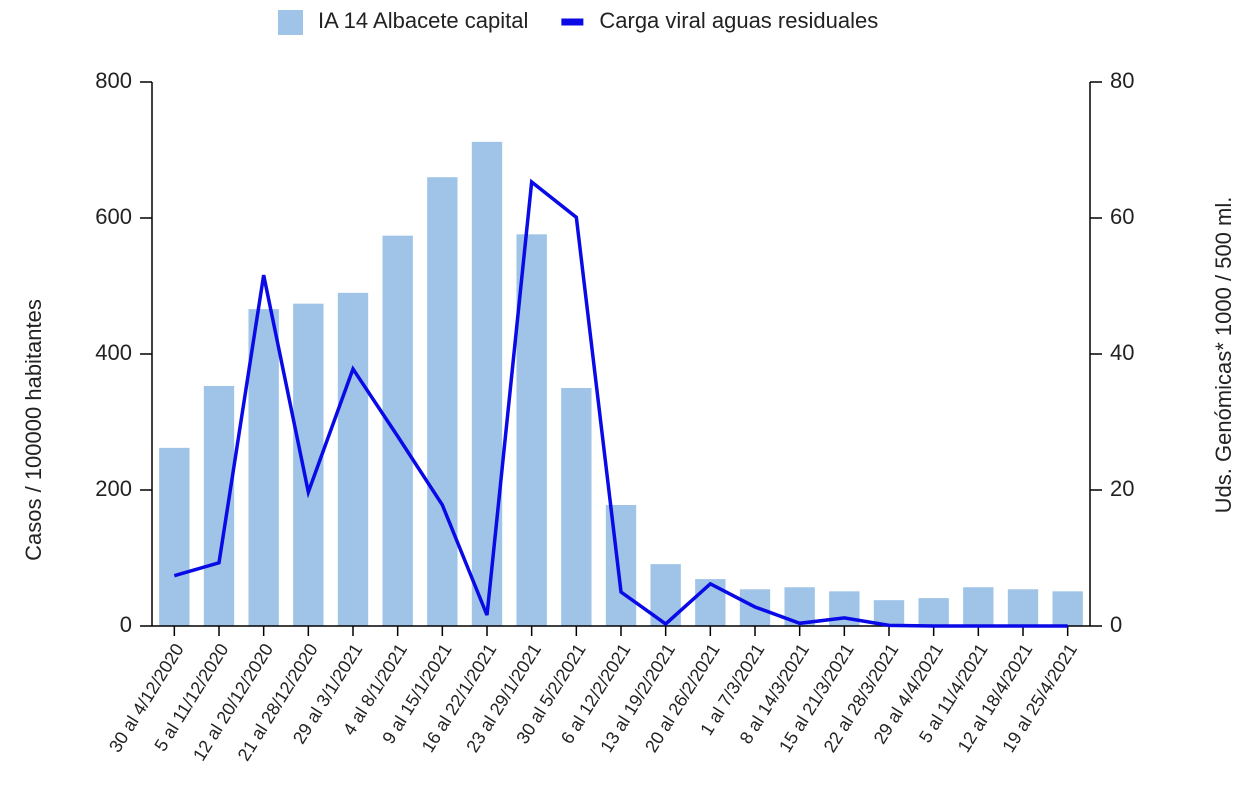 This screenshot has height=792, width=1237. What do you see at coordinates (1223, 355) in the screenshot?
I see `y2-axis-label: Uds. Genómicas* 1000 / 500 ml.` at bounding box center [1223, 355].